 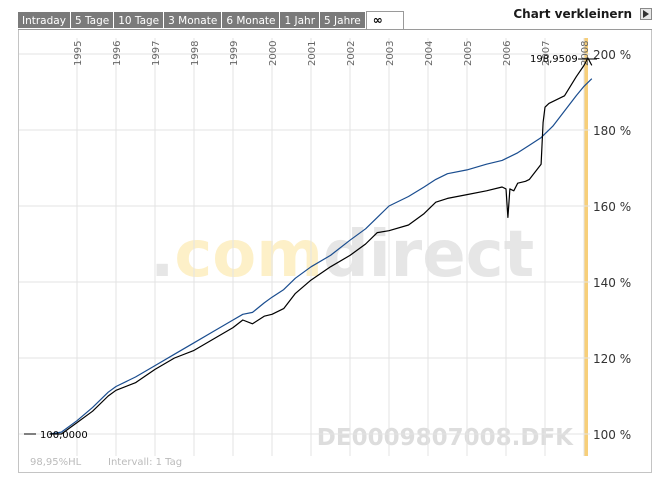 I want to click on watermark-isin: DE0009807008.DFK, so click(x=445, y=438).